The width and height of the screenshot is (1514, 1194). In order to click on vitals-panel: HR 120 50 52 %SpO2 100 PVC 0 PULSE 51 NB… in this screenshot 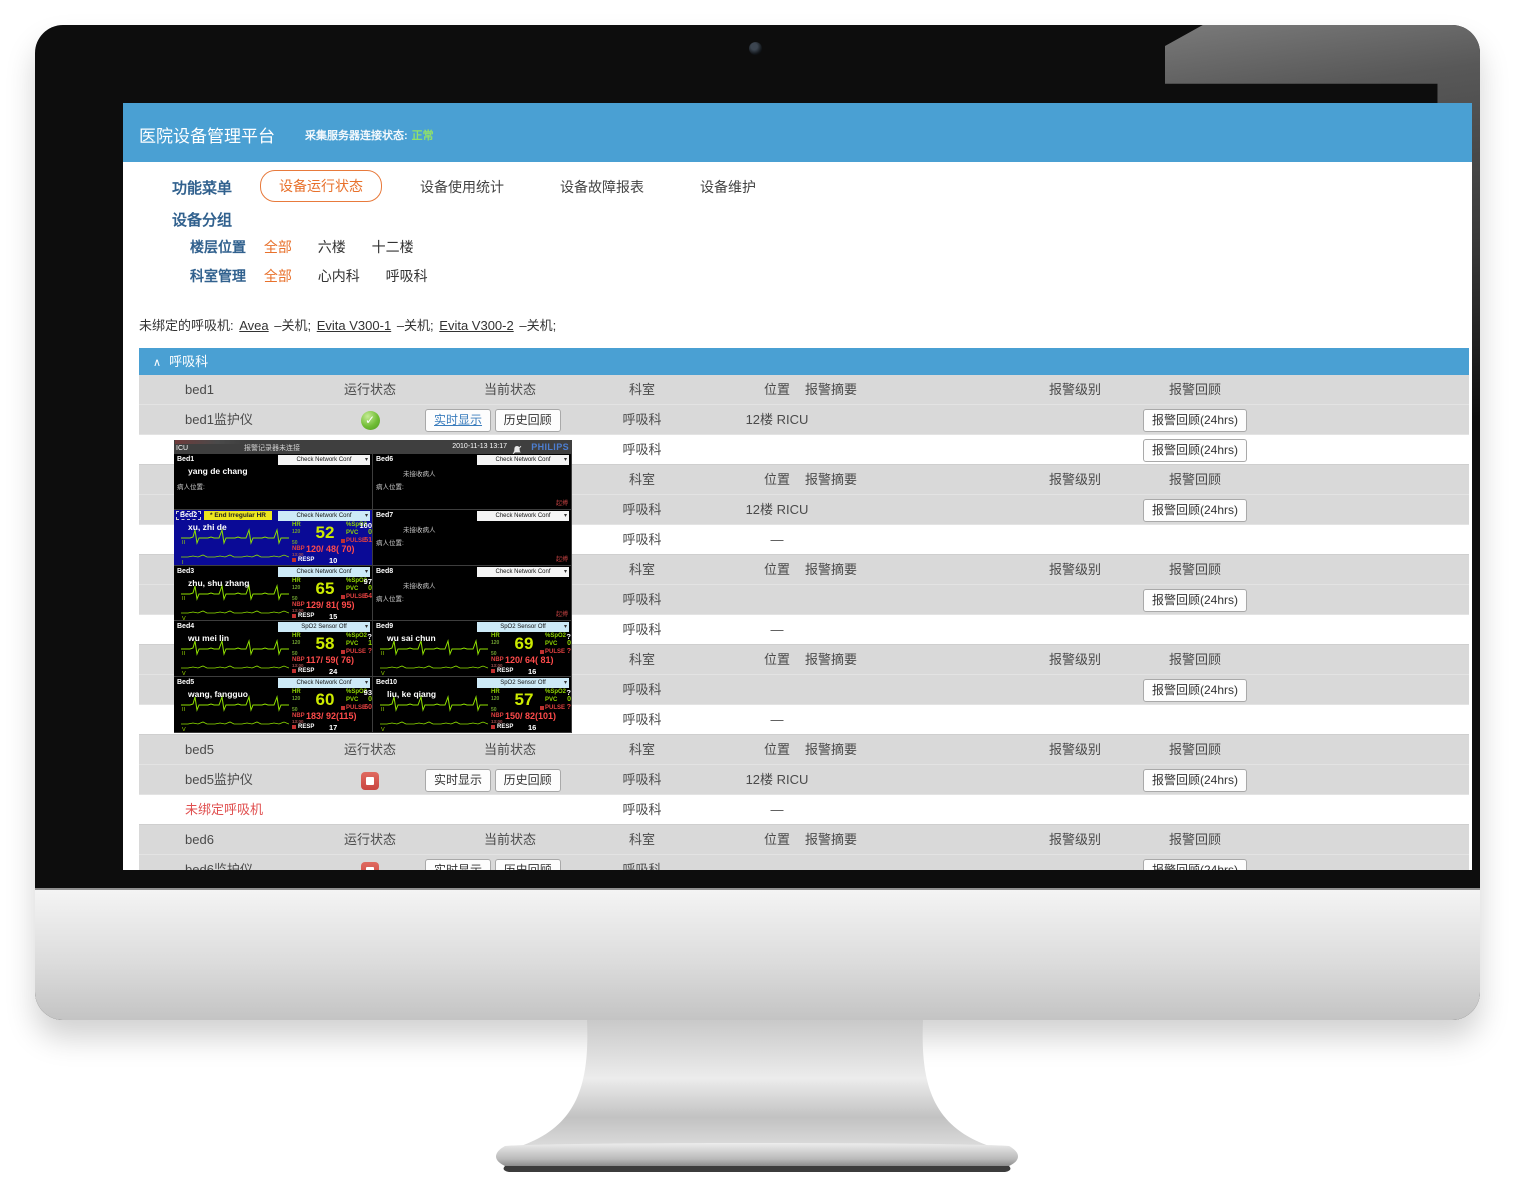, I will do `click(330, 543)`.